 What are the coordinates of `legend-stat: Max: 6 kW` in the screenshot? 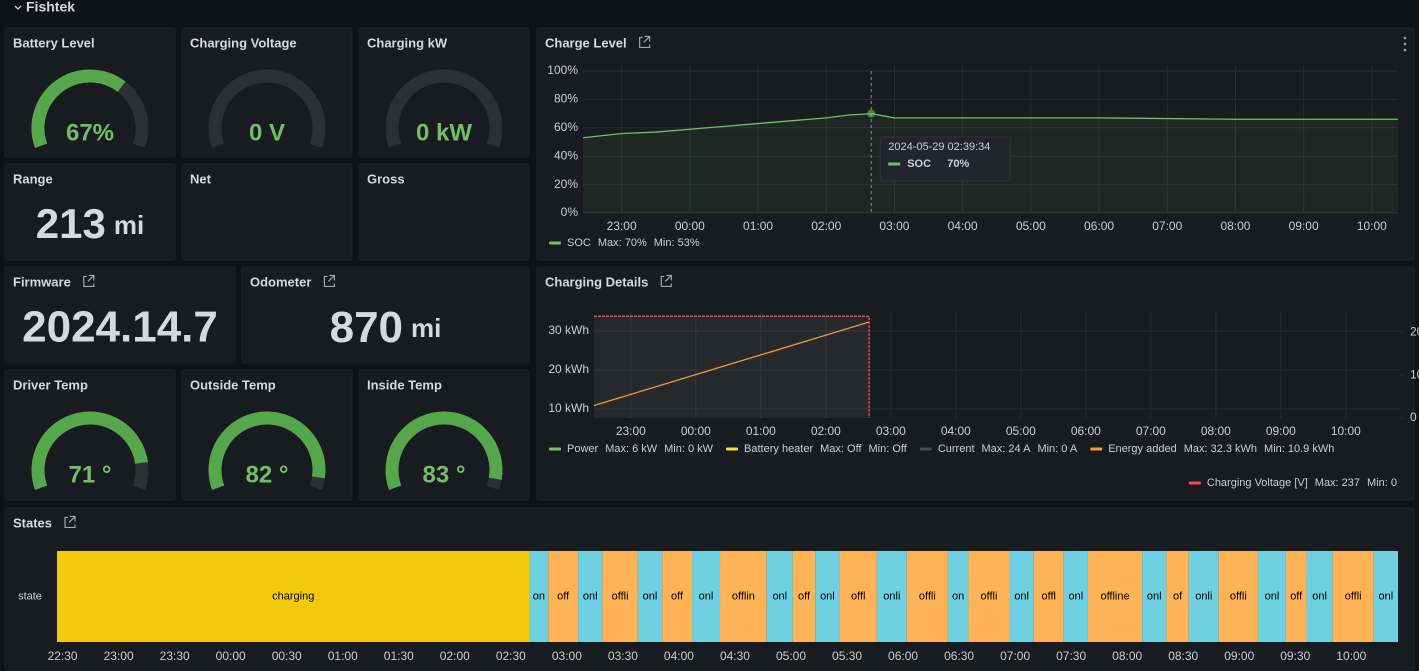 It's located at (631, 449).